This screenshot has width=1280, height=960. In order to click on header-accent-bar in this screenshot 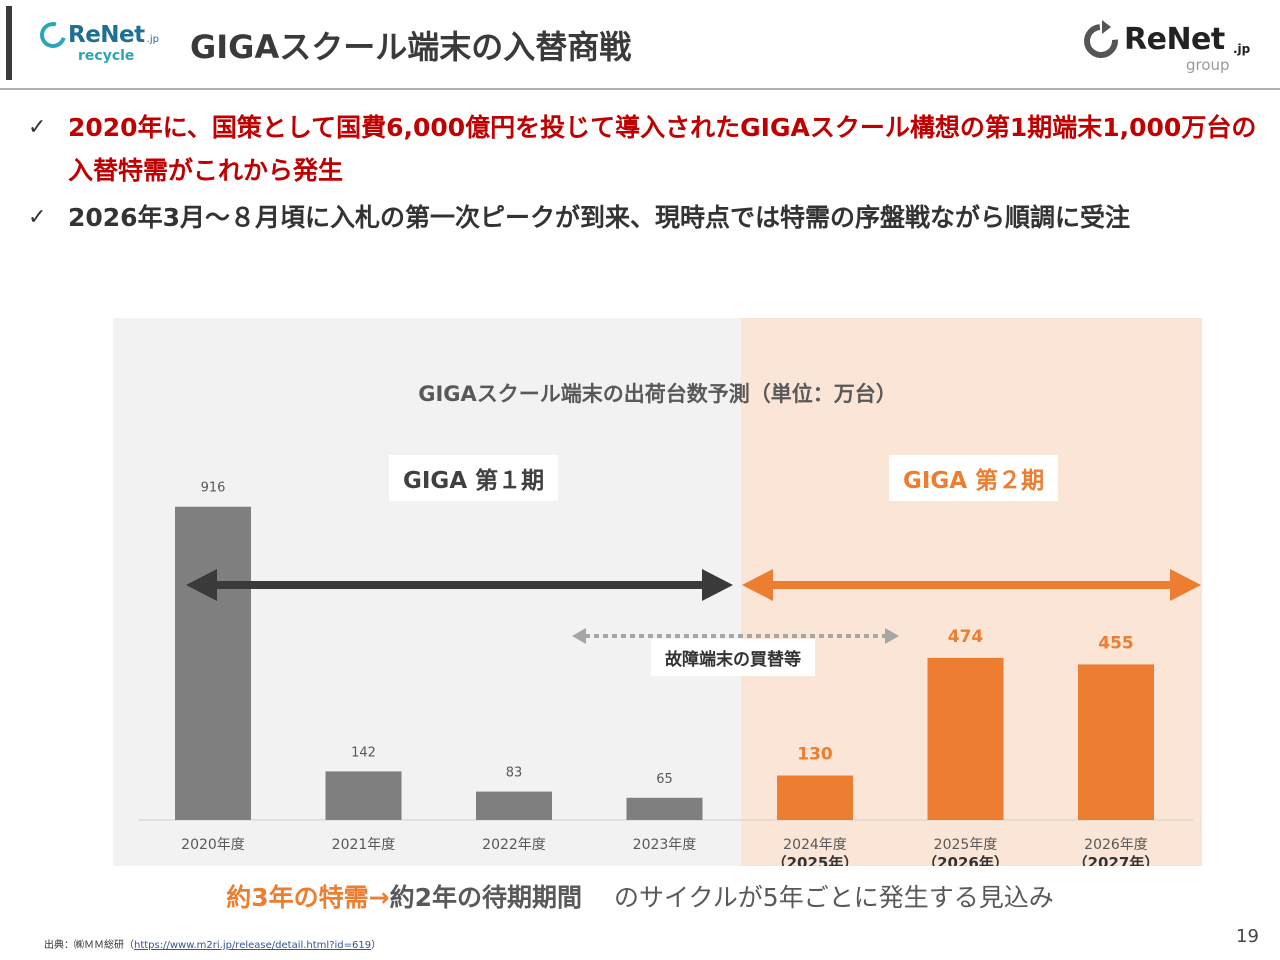, I will do `click(9, 43)`.